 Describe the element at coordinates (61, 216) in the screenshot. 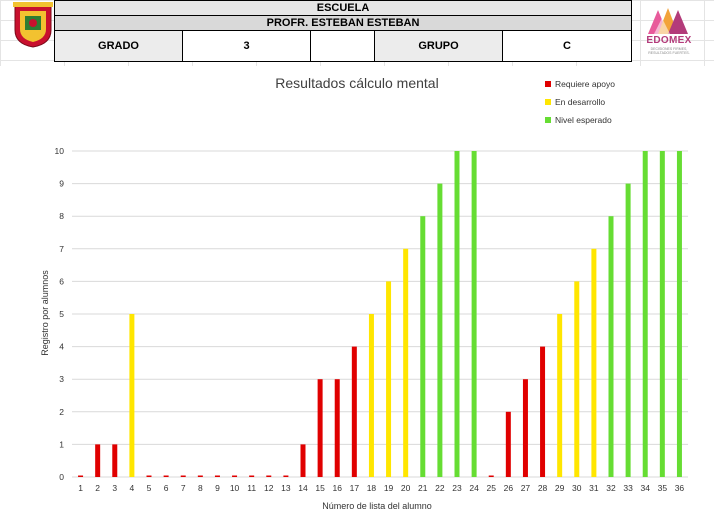

I see `y-tick-label: 8` at that location.